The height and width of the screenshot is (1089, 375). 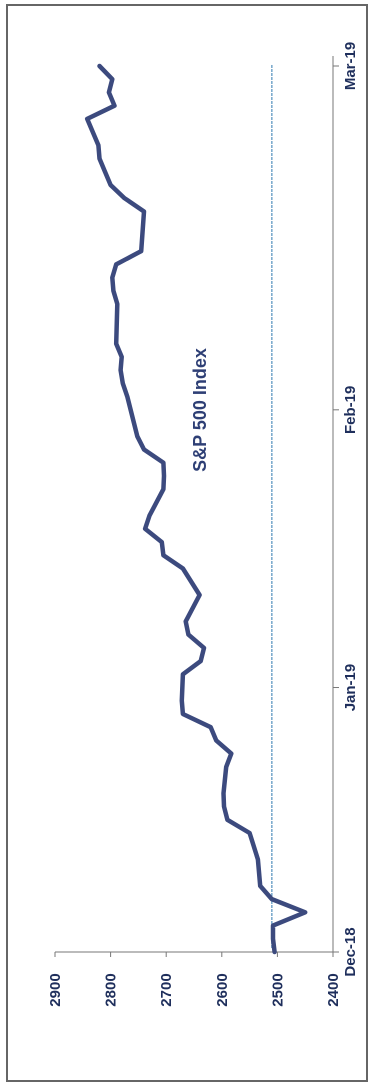 I want to click on value-tick-label: 2700, so click(x=166, y=989).